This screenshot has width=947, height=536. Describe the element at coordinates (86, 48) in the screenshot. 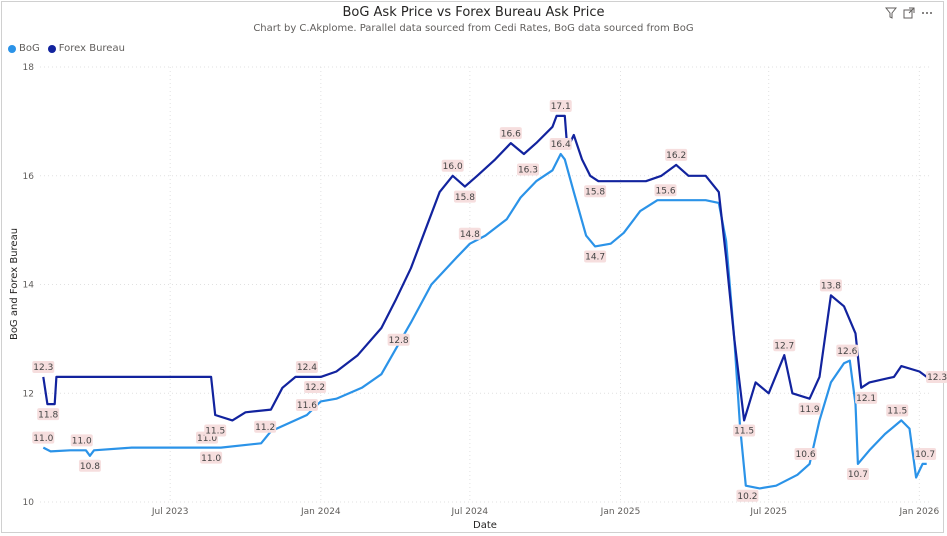

I see `legend-item-forex-bureau: Forex Bureau` at that location.